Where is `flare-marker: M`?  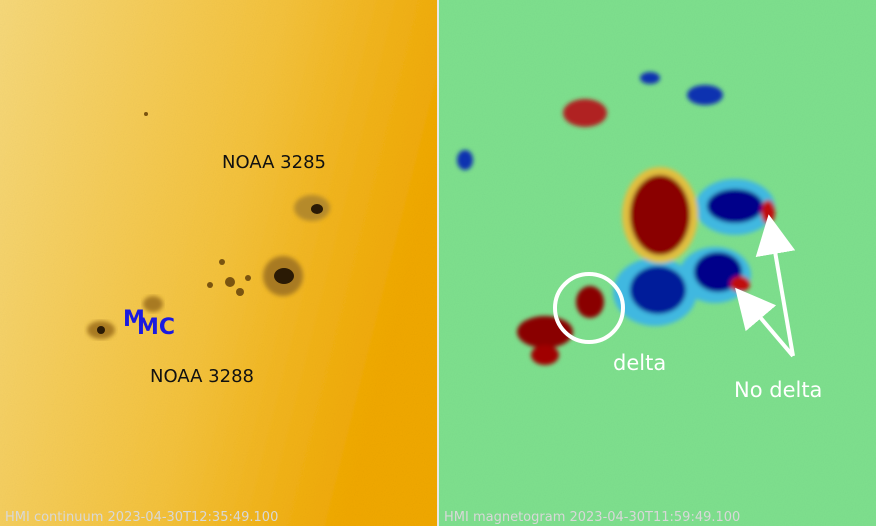 flare-marker: M is located at coordinates (134, 319).